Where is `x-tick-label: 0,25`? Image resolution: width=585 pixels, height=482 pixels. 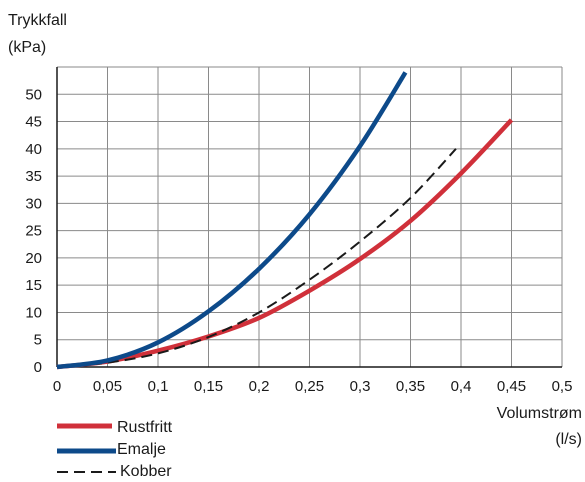 x-tick-label: 0,25 is located at coordinates (309, 386).